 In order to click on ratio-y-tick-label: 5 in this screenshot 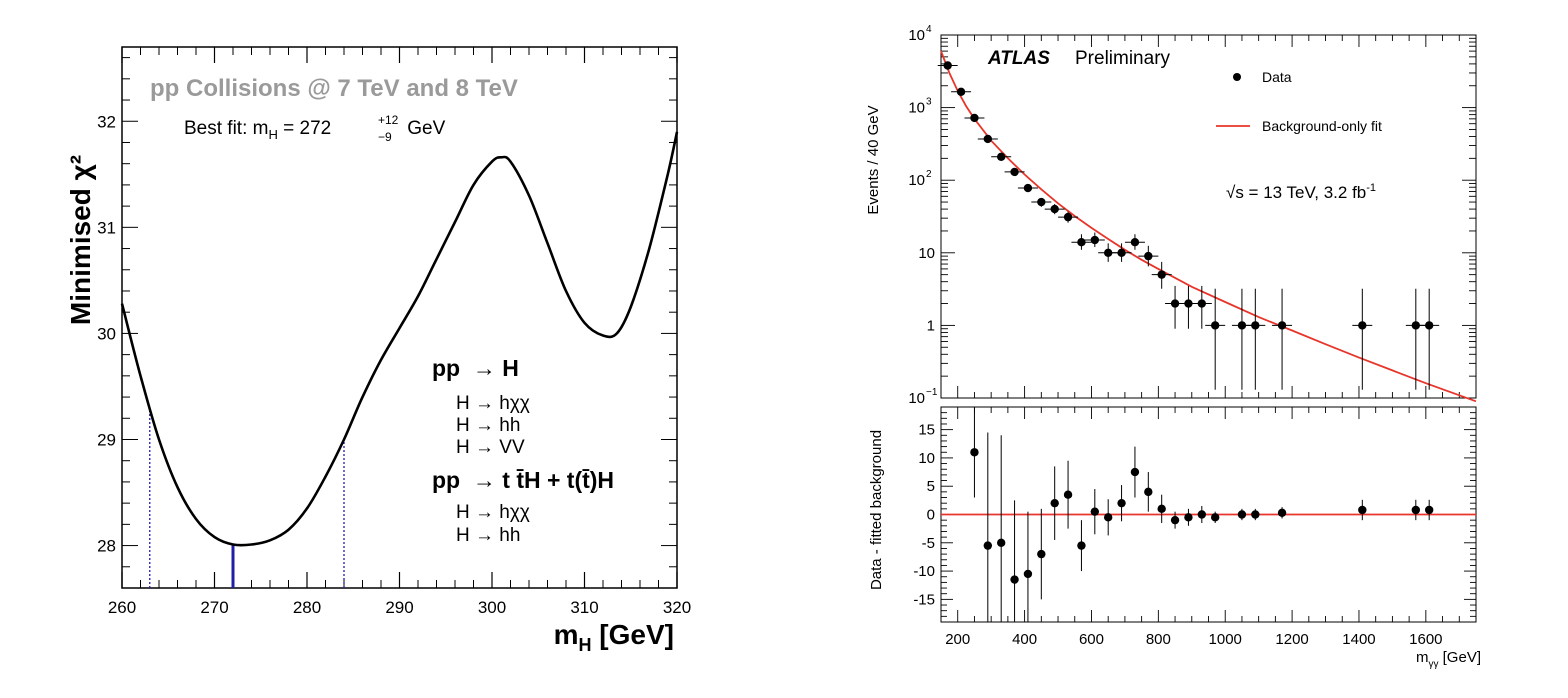, I will do `click(931, 486)`.